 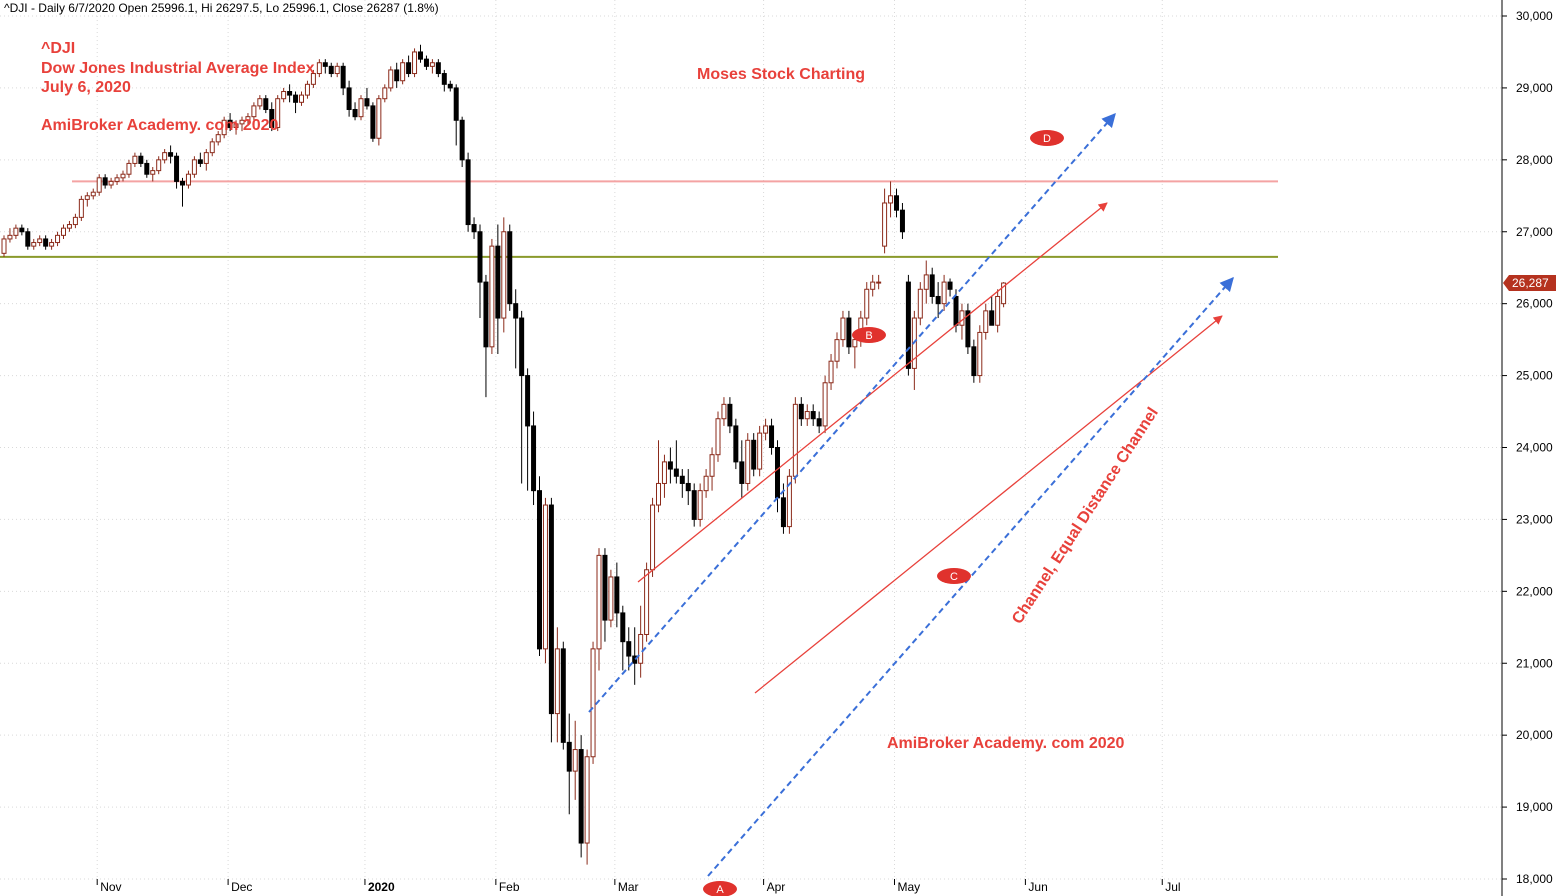 What do you see at coordinates (638, 886) in the screenshot?
I see `x-axis: Nov Dec 2020 Feb Mar Apr May Jun Jul` at bounding box center [638, 886].